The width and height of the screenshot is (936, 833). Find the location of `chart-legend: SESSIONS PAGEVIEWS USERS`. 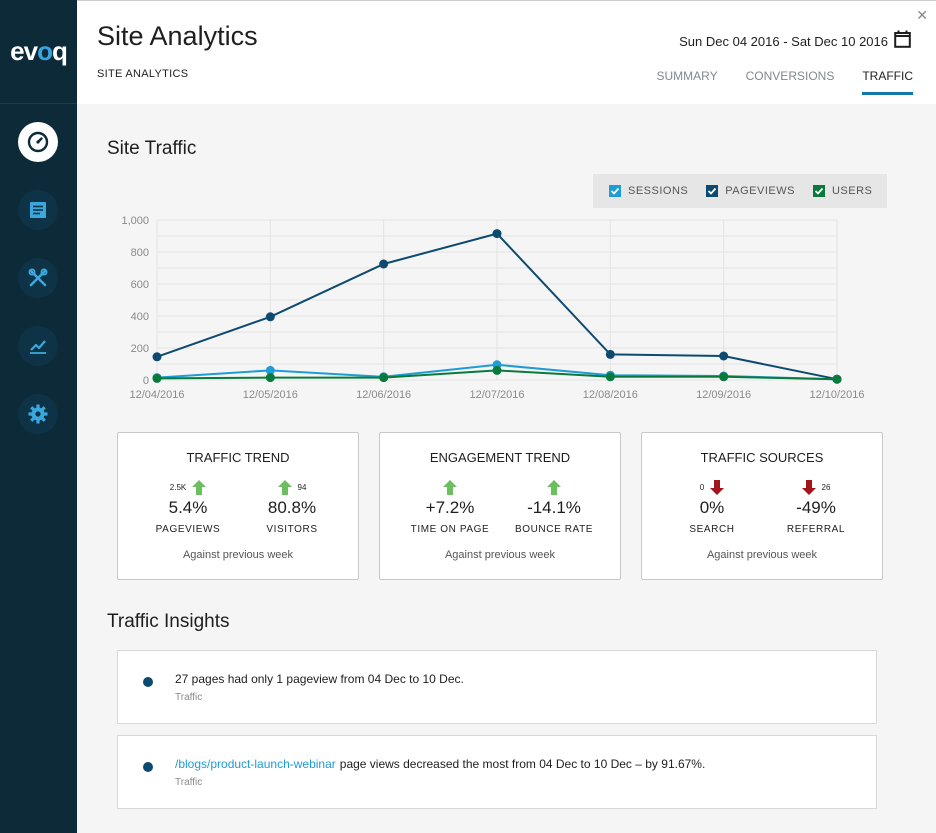

chart-legend: SESSIONS PAGEVIEWS USERS is located at coordinates (740, 191).